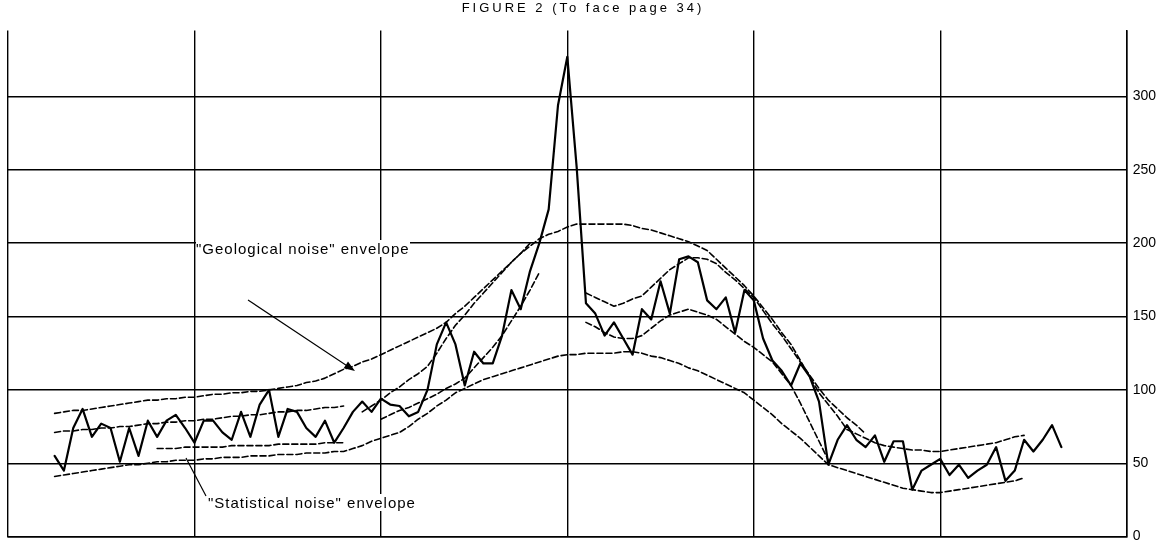 The height and width of the screenshot is (551, 1166). Describe the element at coordinates (1144, 388) in the screenshot. I see `y-tick-label: 100` at that location.